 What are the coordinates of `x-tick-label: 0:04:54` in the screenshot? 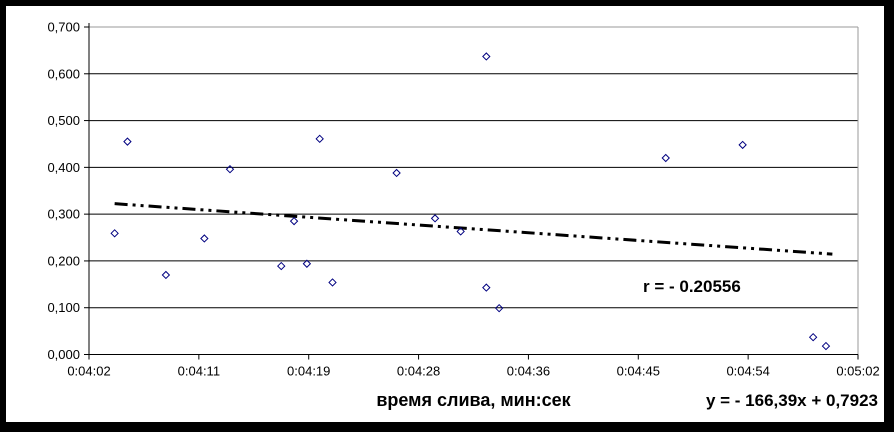 It's located at (747, 371).